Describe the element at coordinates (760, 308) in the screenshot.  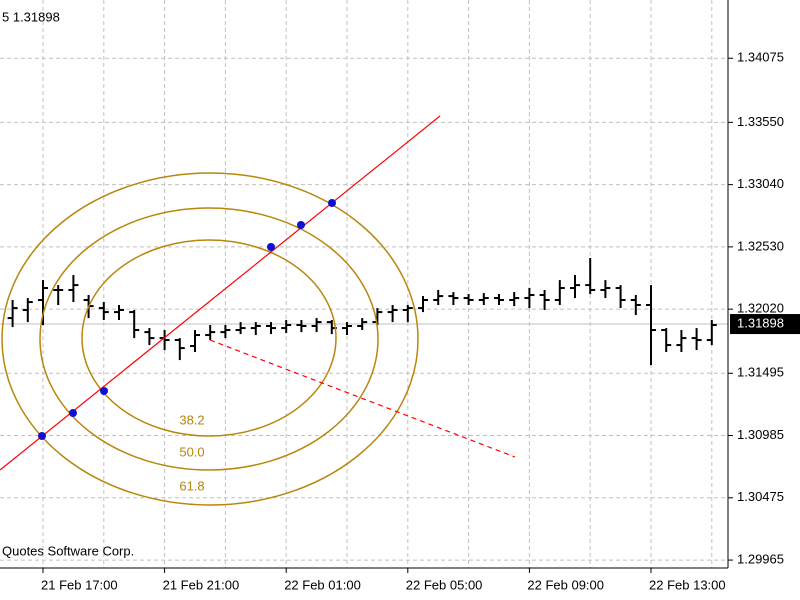
I see `y-tick-label: 1.32020` at that location.